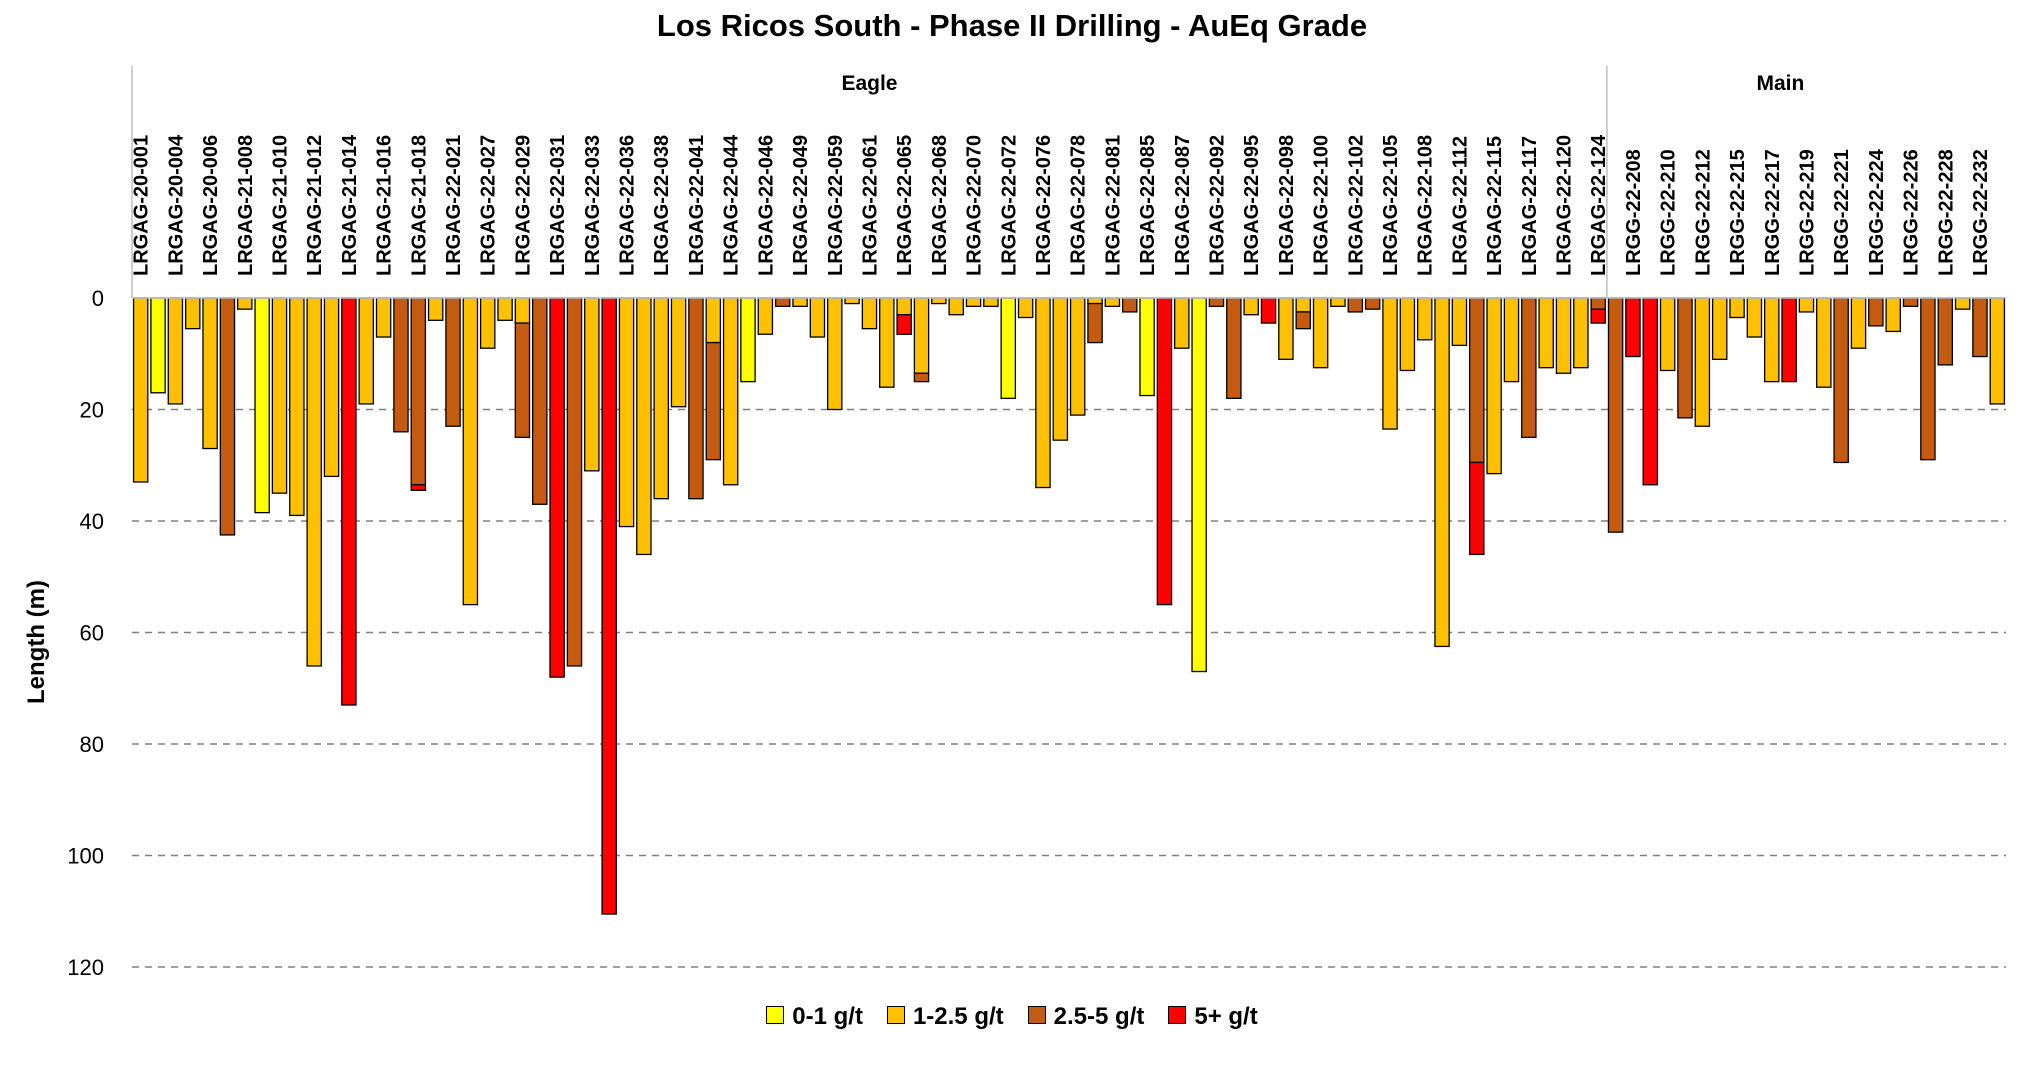  I want to click on category-label: LRGG-22-212, so click(1703, 212).